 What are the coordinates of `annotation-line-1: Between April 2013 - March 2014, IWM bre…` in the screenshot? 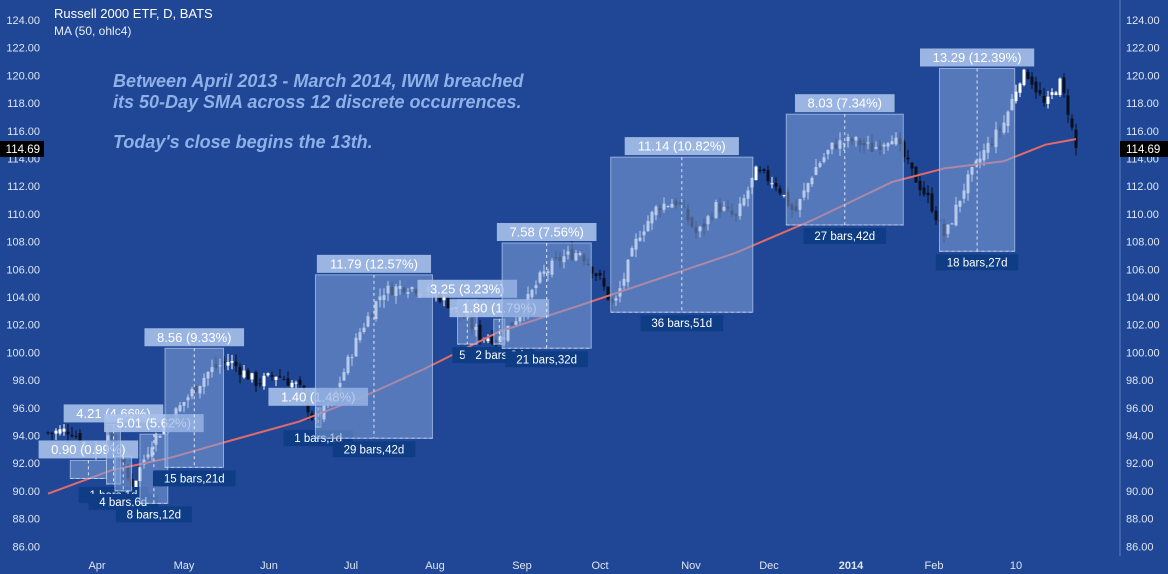 It's located at (318, 81).